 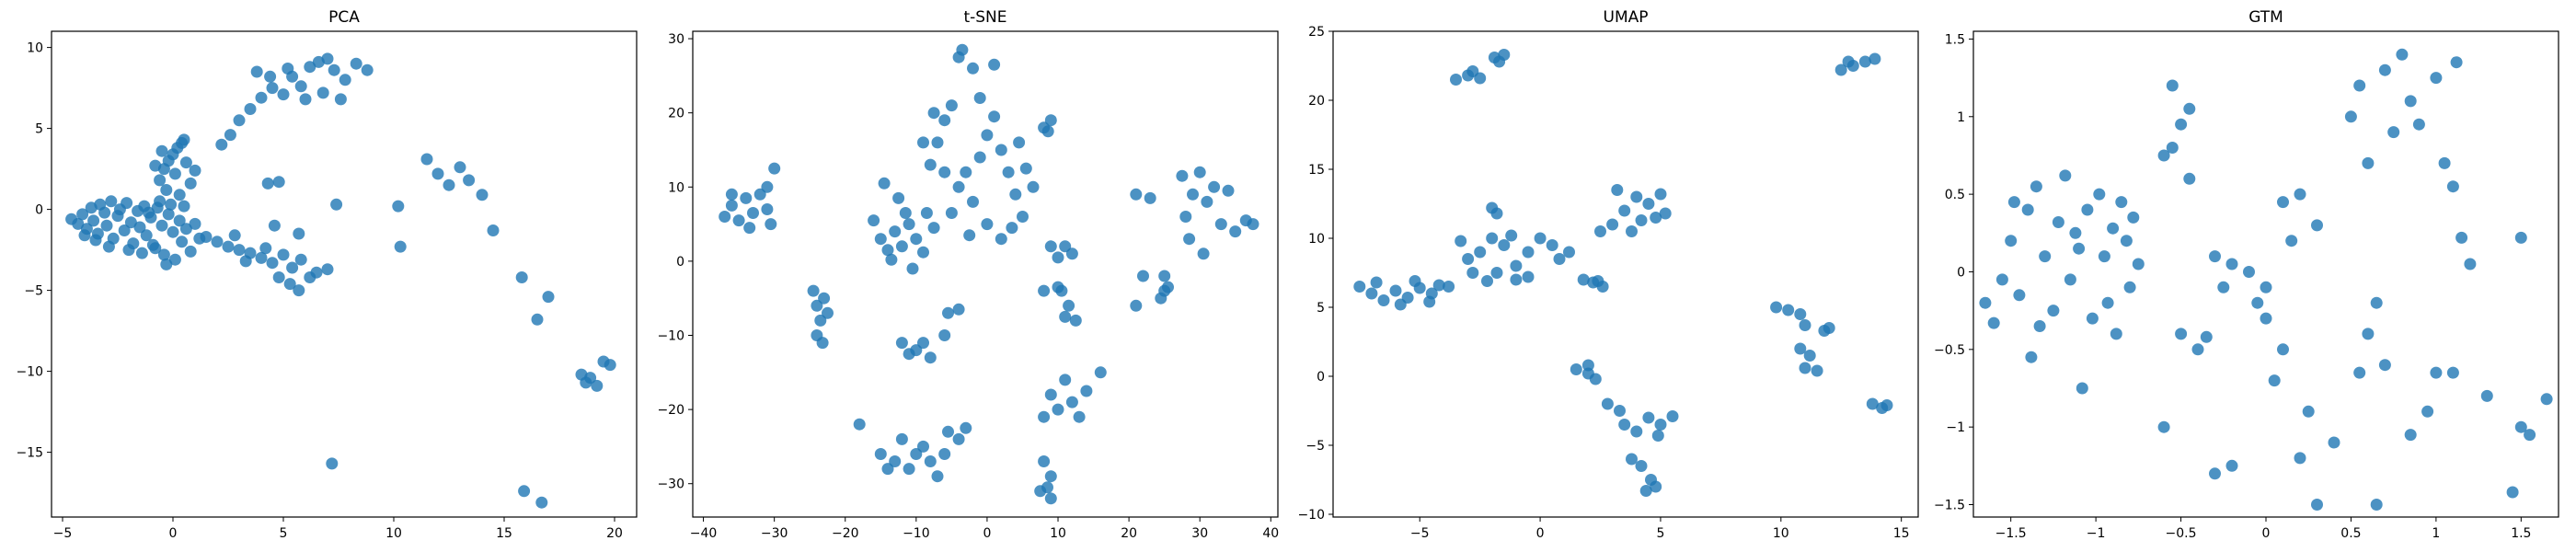 I want to click on y-tick-label: 5, so click(x=1321, y=308).